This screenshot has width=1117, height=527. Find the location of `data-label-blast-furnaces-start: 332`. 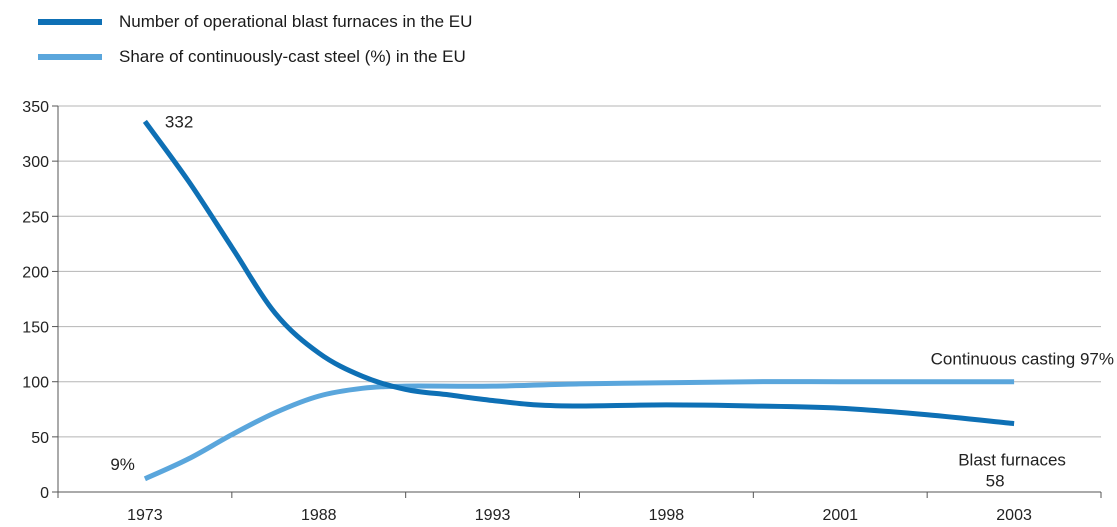

data-label-blast-furnaces-start: 332 is located at coordinates (179, 121).